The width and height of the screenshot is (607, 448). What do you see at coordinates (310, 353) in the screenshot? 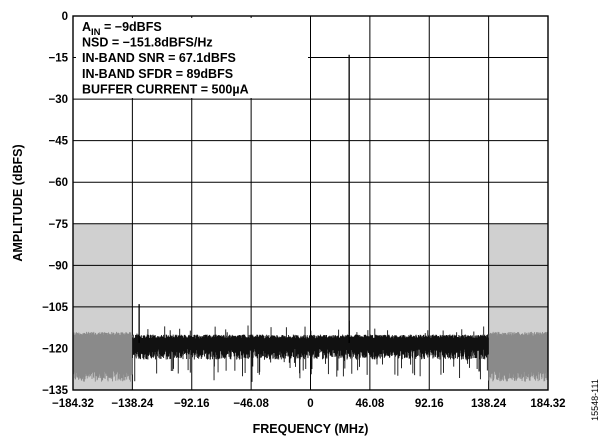
I see `in-band-noise` at bounding box center [310, 353].